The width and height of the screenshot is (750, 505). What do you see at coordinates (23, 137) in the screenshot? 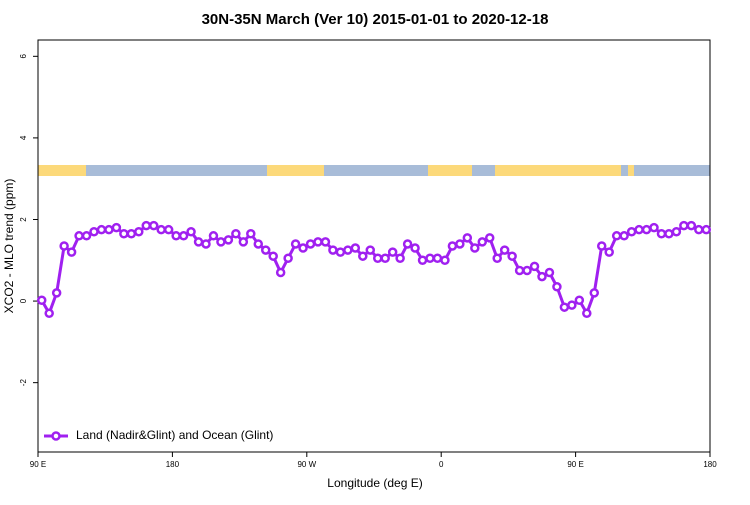
I see `y-tick-label: 4` at bounding box center [23, 137].